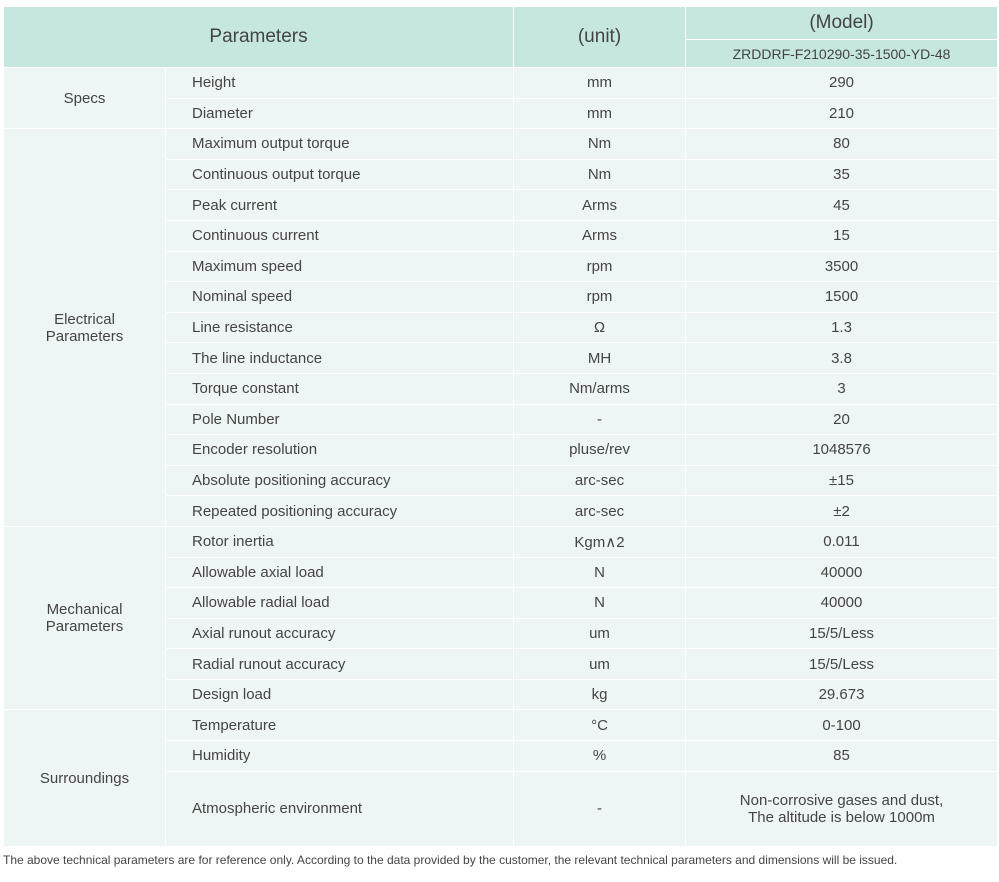  I want to click on param-unit: %, so click(600, 756).